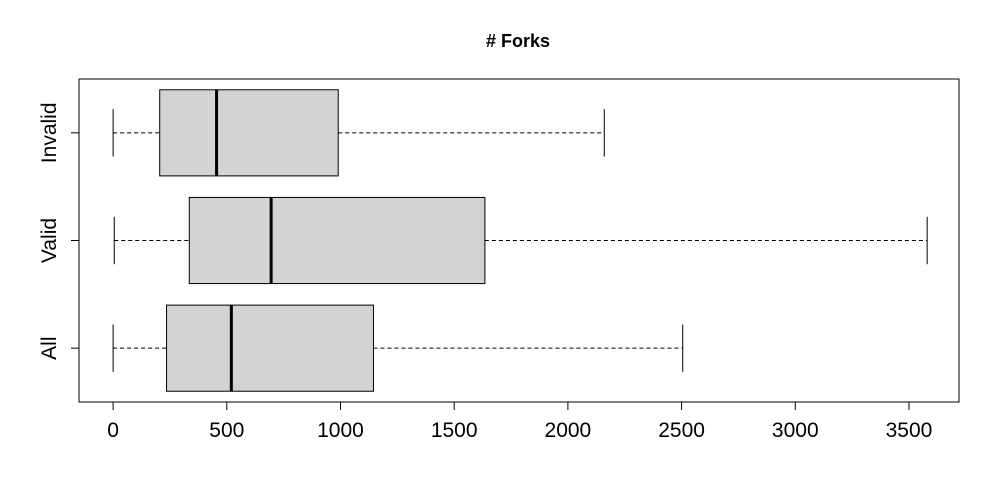 This screenshot has width=1000, height=500. What do you see at coordinates (518, 41) in the screenshot?
I see `chart-title: # Forks` at bounding box center [518, 41].